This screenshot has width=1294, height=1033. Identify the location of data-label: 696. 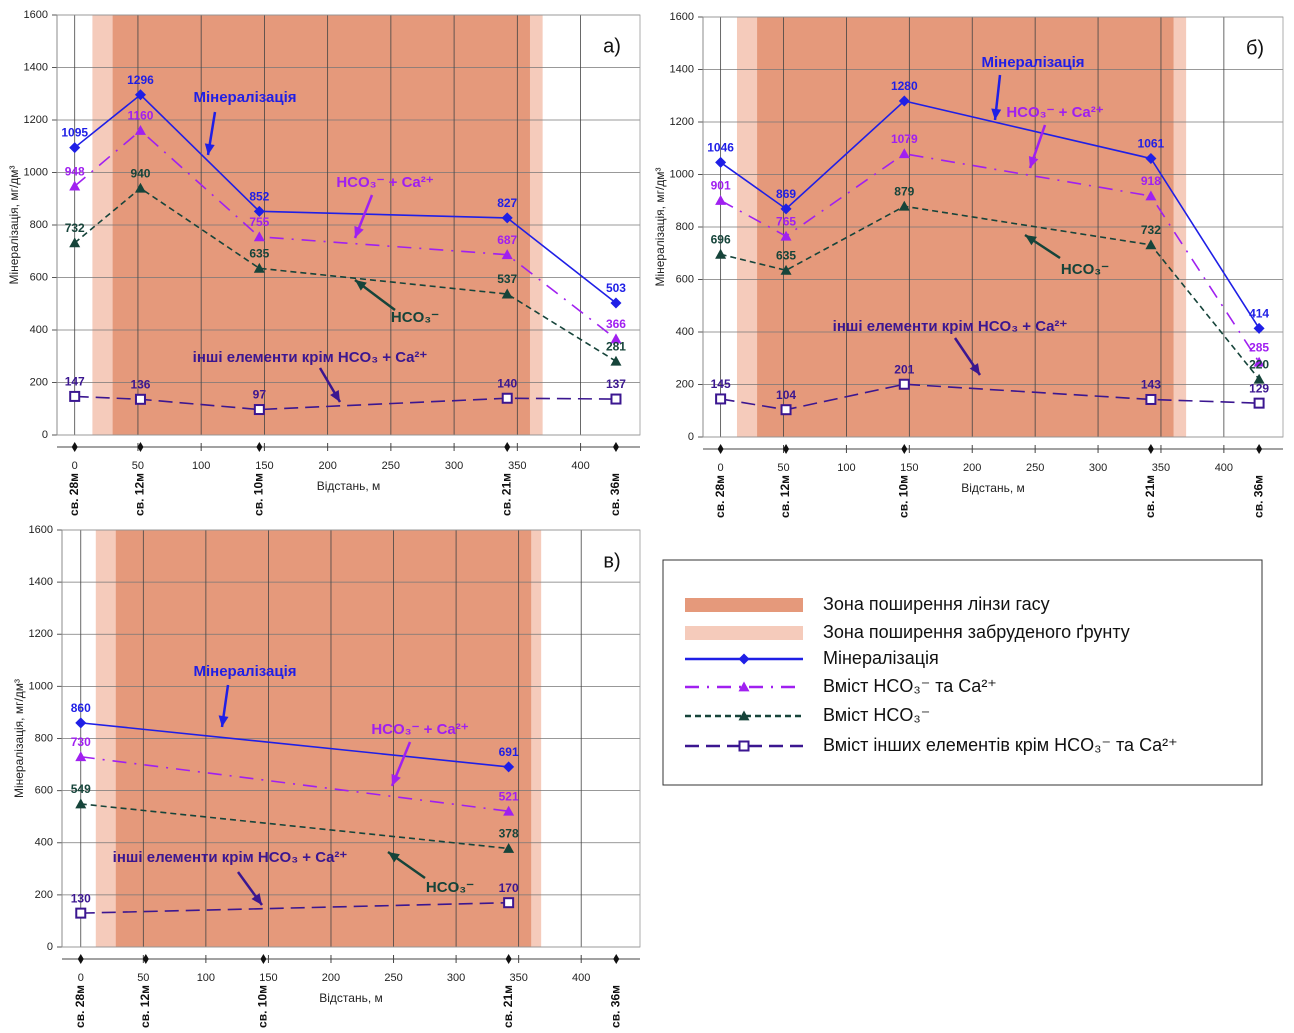
(721, 239).